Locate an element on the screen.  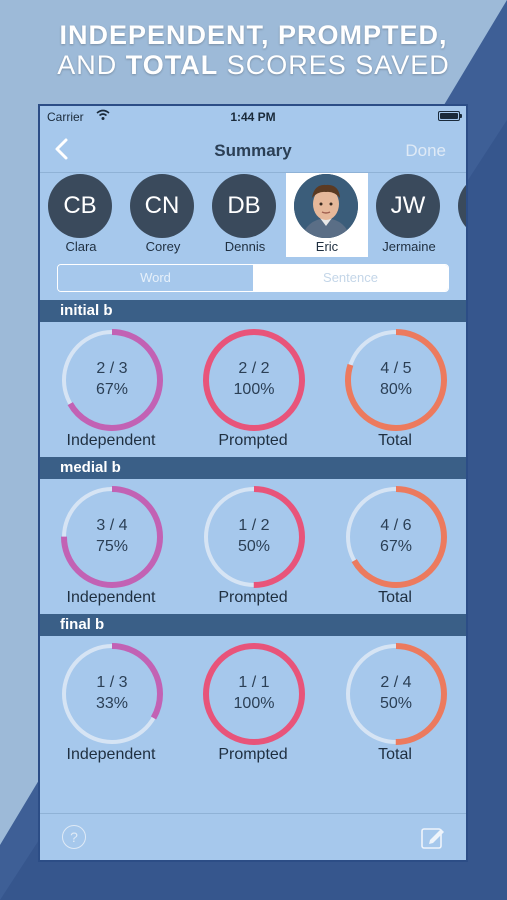
student-dennis: DB Dennis is located at coordinates (245, 215).